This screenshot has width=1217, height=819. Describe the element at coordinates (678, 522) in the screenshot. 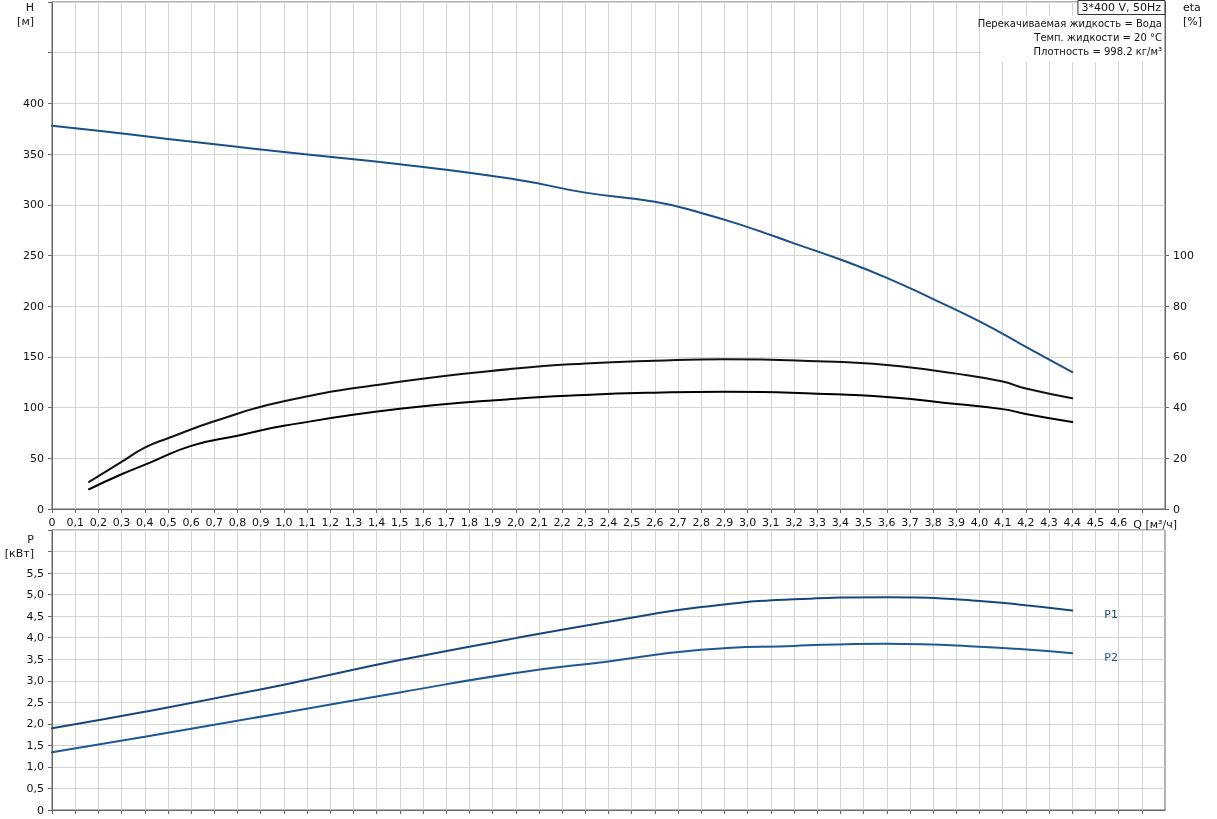

I see `x-tick-label: 2,7` at that location.